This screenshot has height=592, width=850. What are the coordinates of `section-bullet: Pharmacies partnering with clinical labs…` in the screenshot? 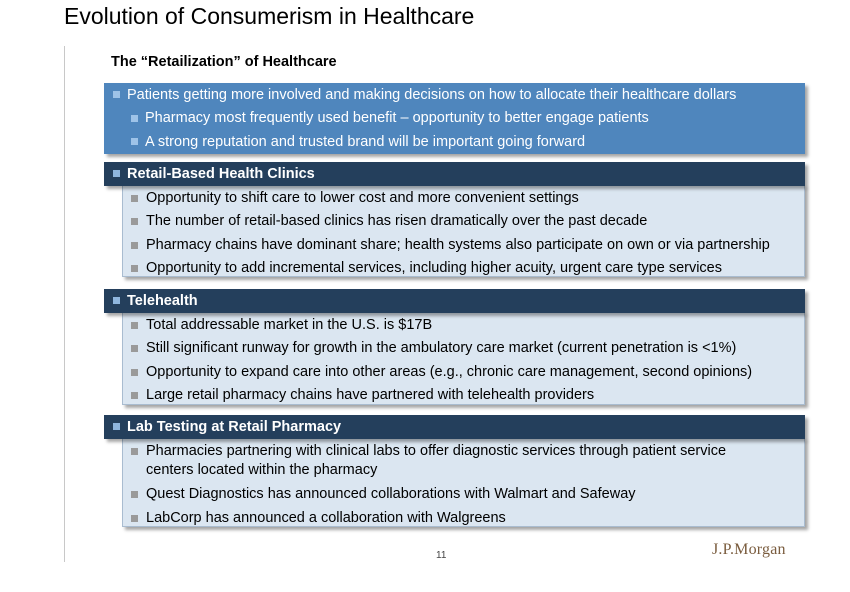 It's located at (436, 451).